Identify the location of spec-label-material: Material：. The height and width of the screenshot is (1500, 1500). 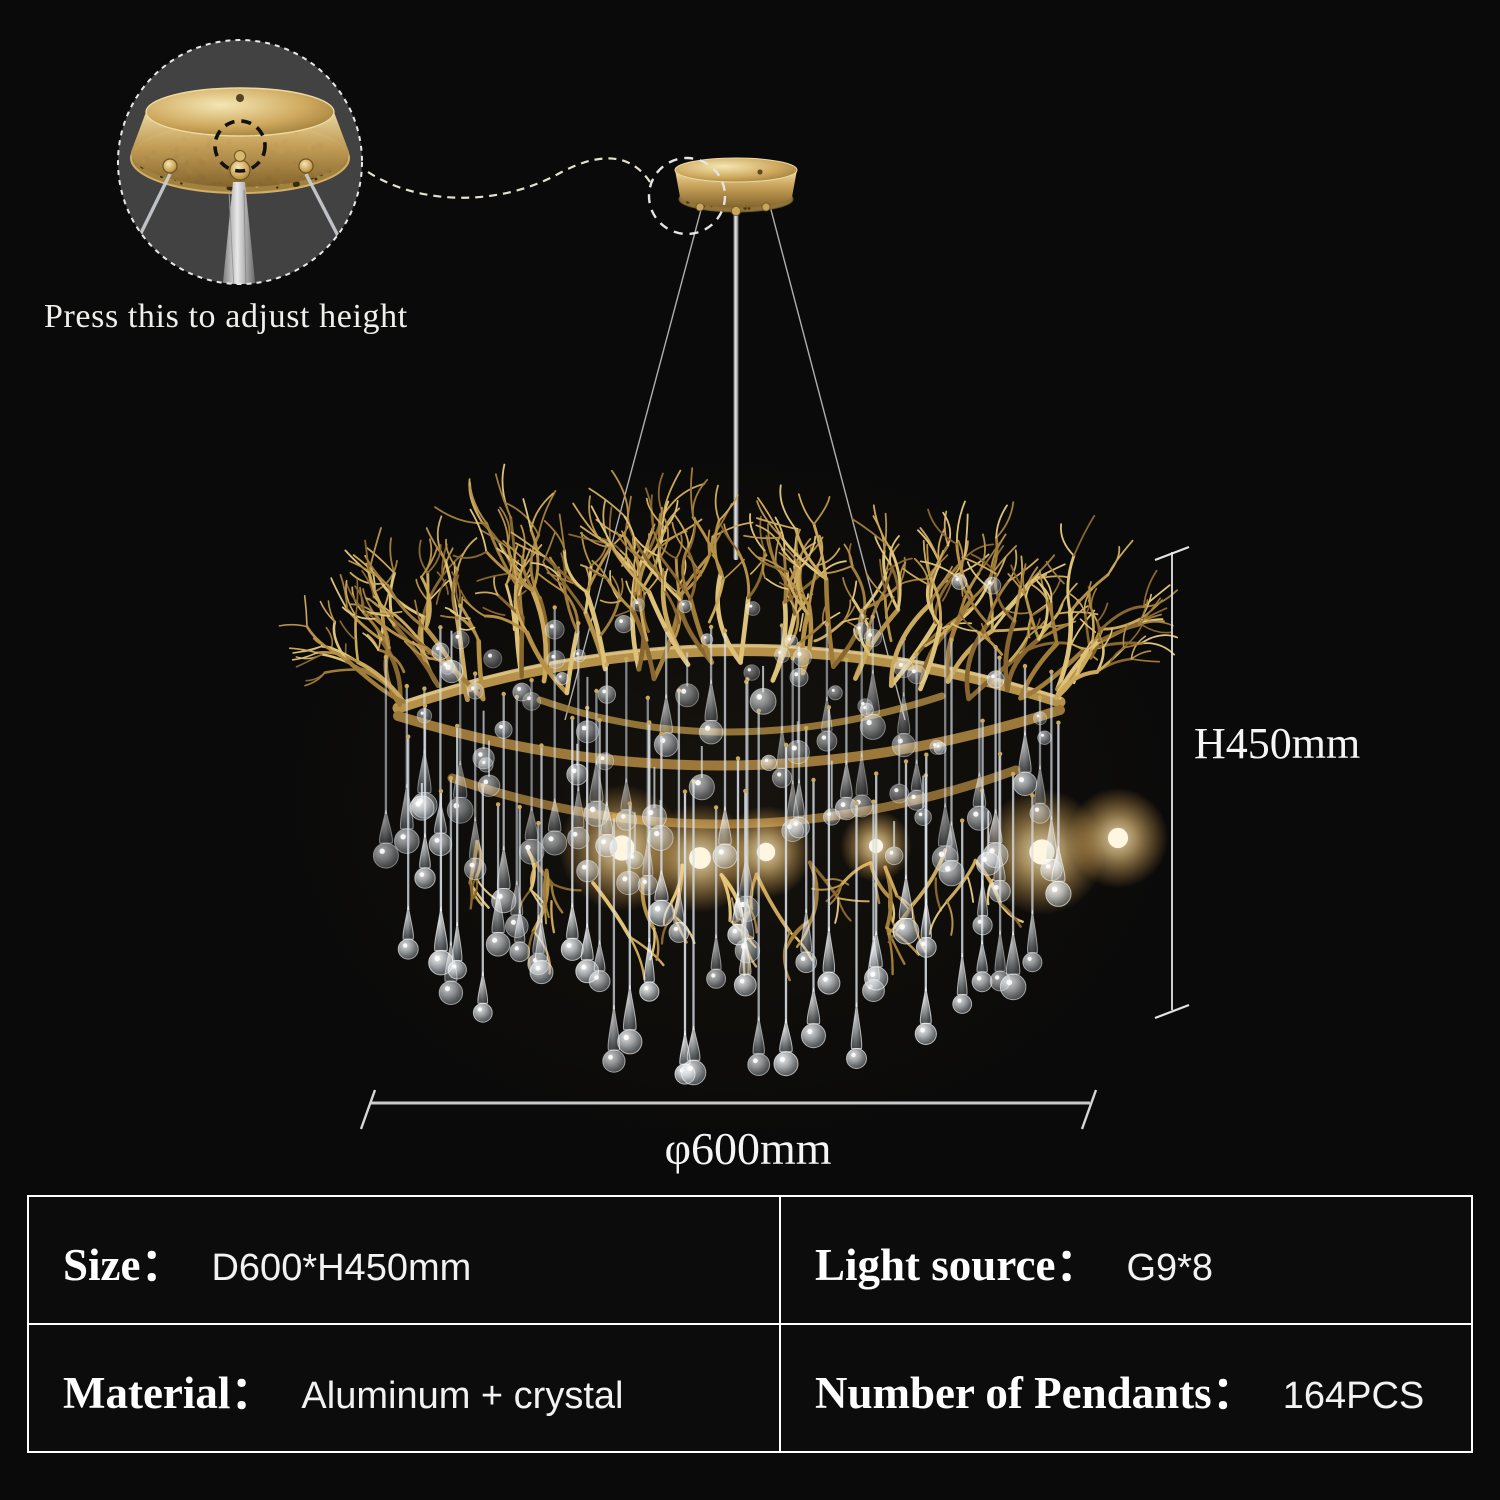
(169, 1392).